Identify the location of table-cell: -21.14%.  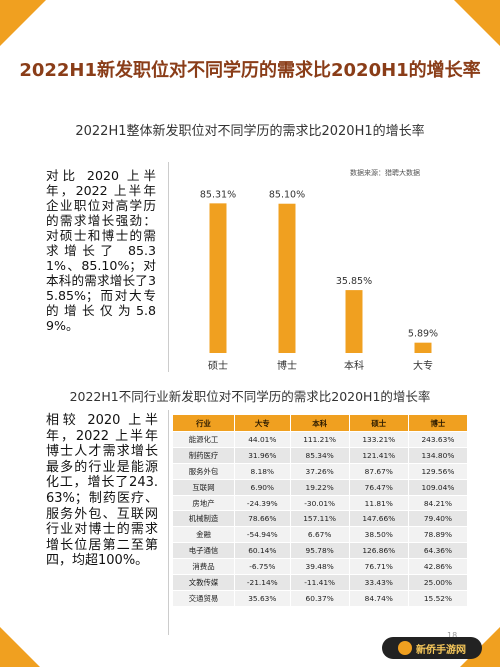
(262, 582).